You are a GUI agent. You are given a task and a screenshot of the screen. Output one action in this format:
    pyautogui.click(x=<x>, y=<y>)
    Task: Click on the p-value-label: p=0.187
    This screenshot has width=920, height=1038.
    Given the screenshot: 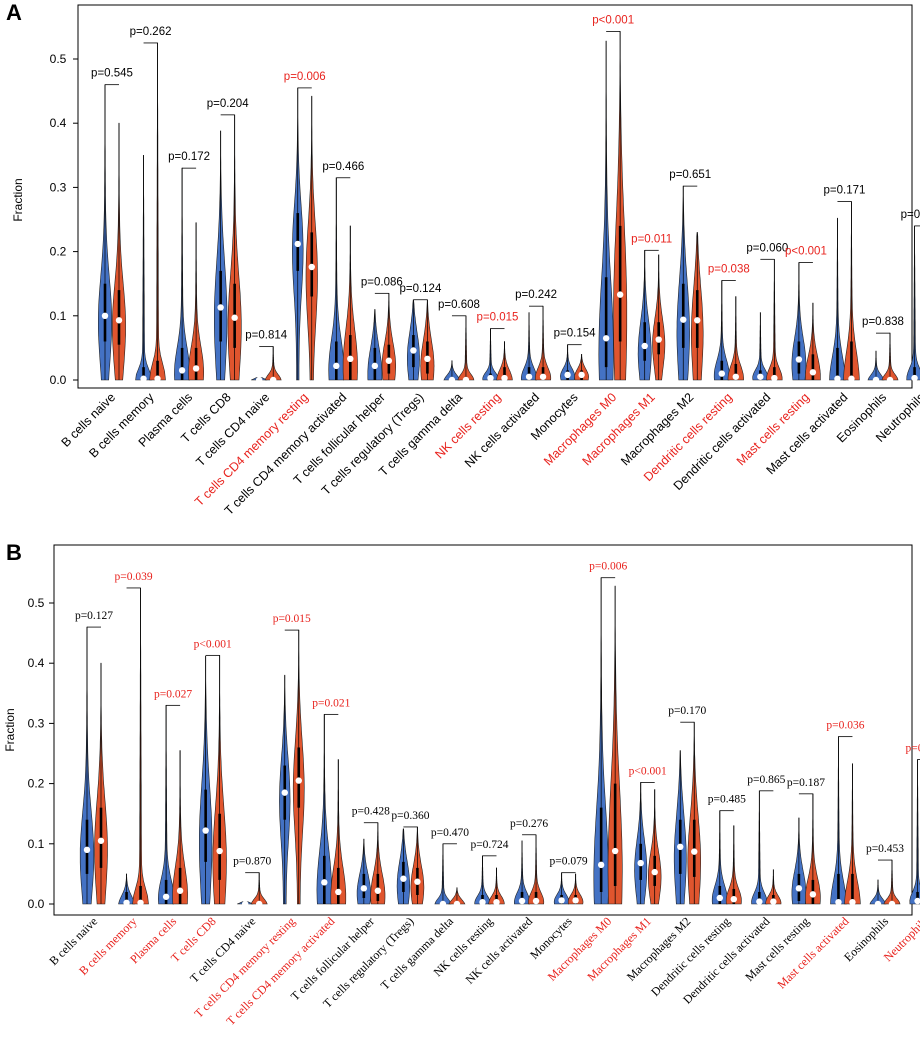 What is the action you would take?
    pyautogui.click(x=806, y=783)
    